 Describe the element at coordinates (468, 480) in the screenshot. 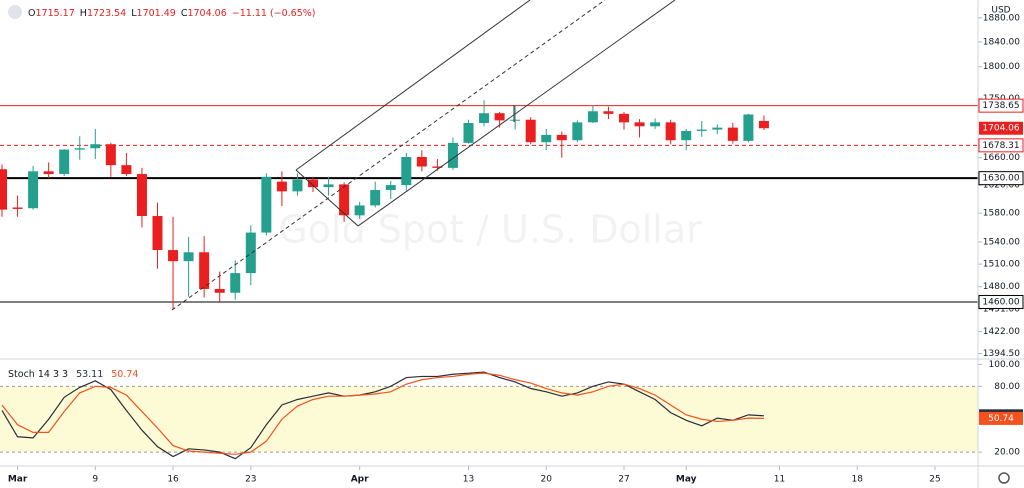

I see `x-tick-label: 13` at that location.